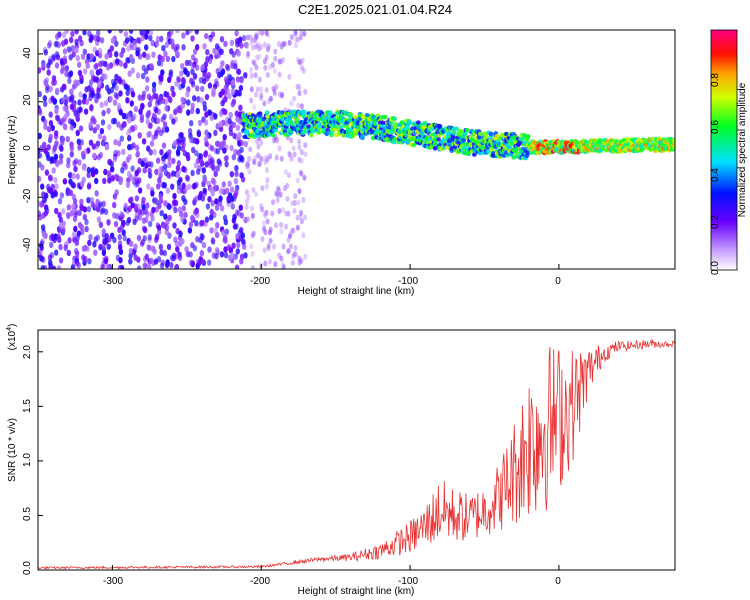  What do you see at coordinates (12, 340) in the screenshot?
I see `exponent-base: (x10` at bounding box center [12, 340].